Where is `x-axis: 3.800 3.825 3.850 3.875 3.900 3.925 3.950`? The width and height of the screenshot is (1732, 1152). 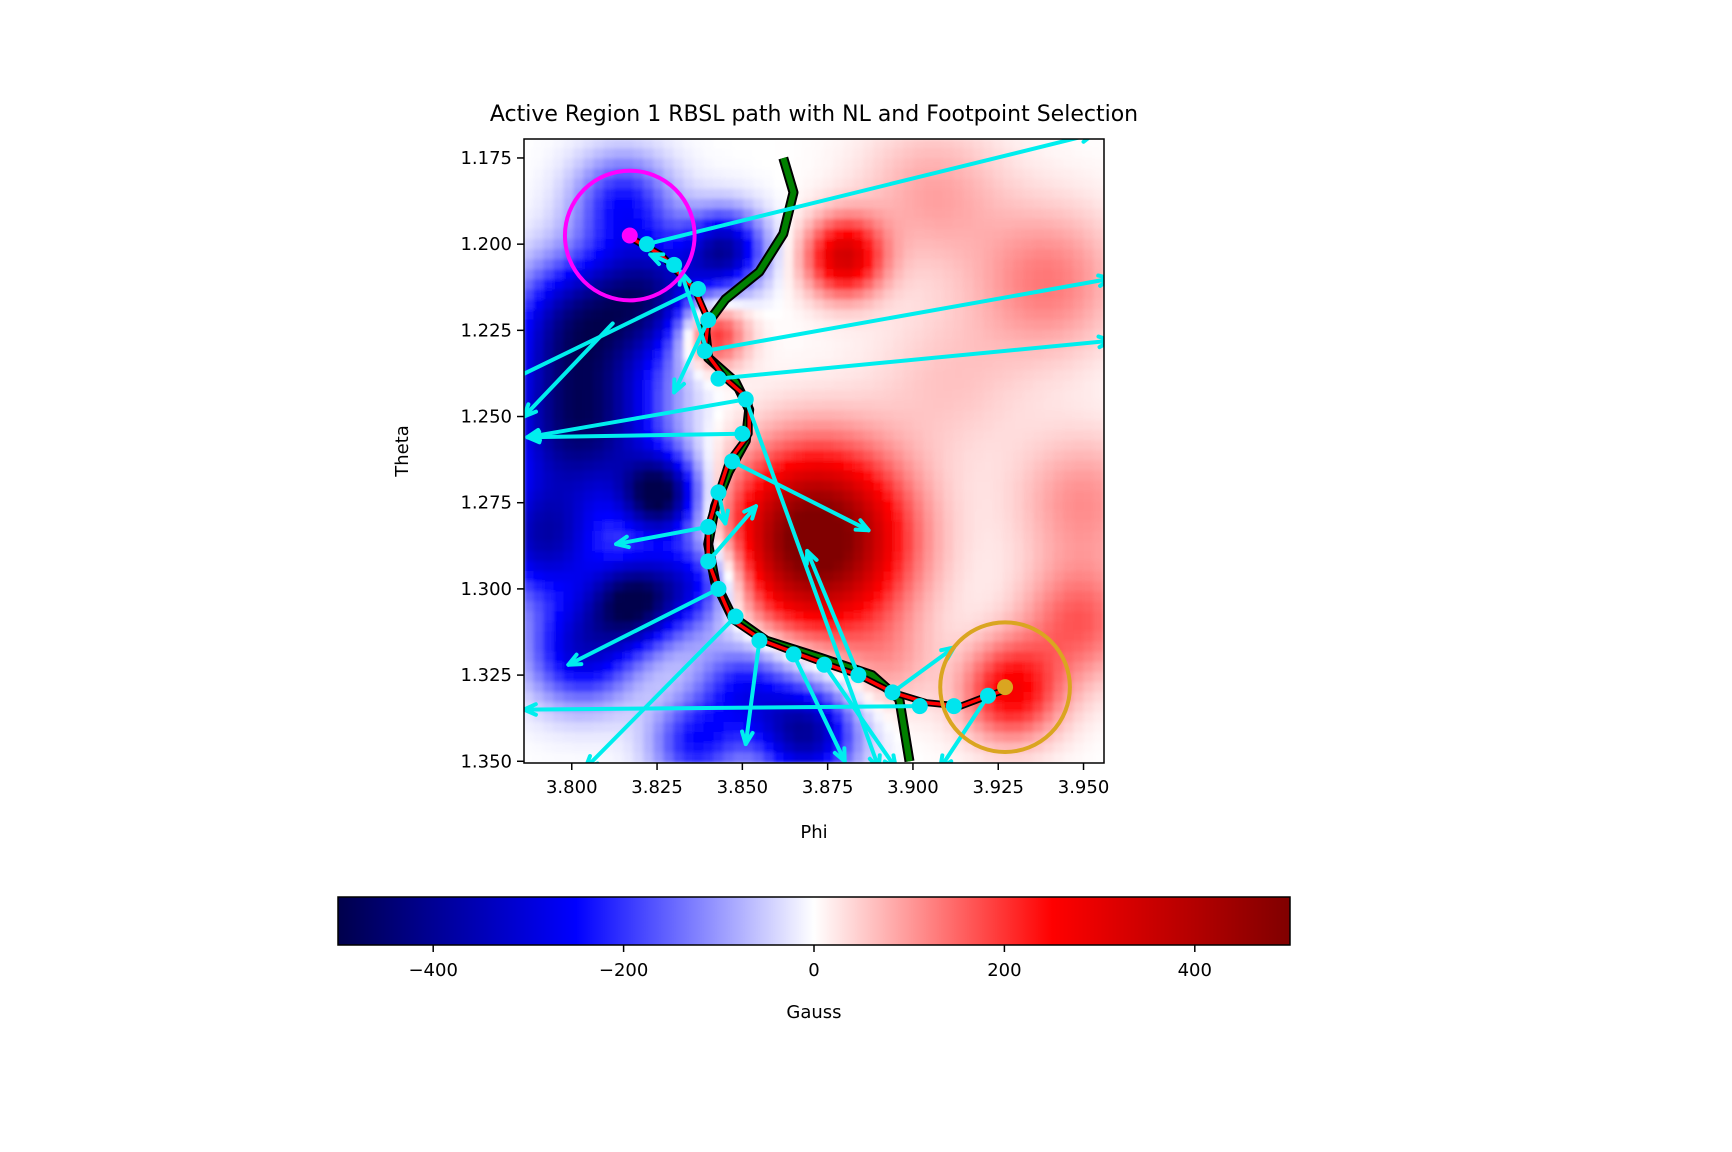 x-axis: 3.800 3.825 3.850 3.875 3.900 3.925 3.950 is located at coordinates (827, 780).